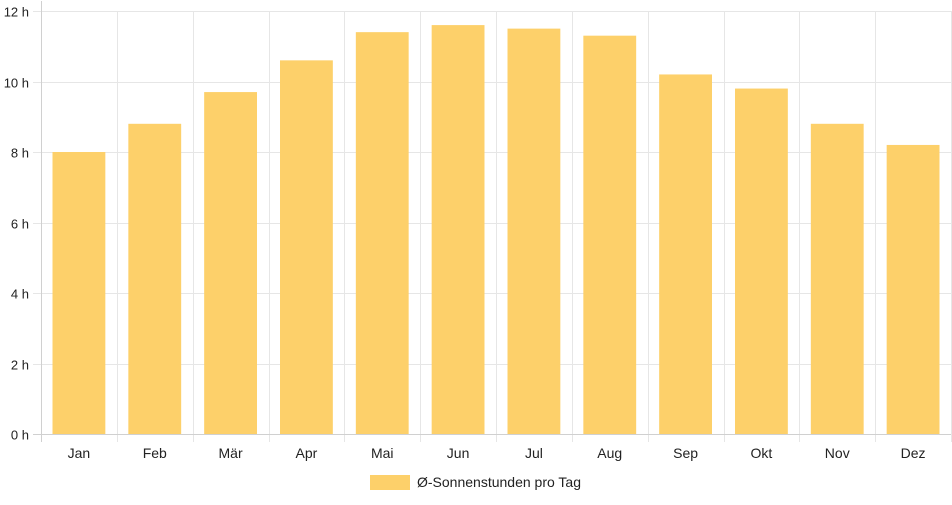 The image size is (952, 505). I want to click on y-tick-label: 4 h, so click(20, 294).